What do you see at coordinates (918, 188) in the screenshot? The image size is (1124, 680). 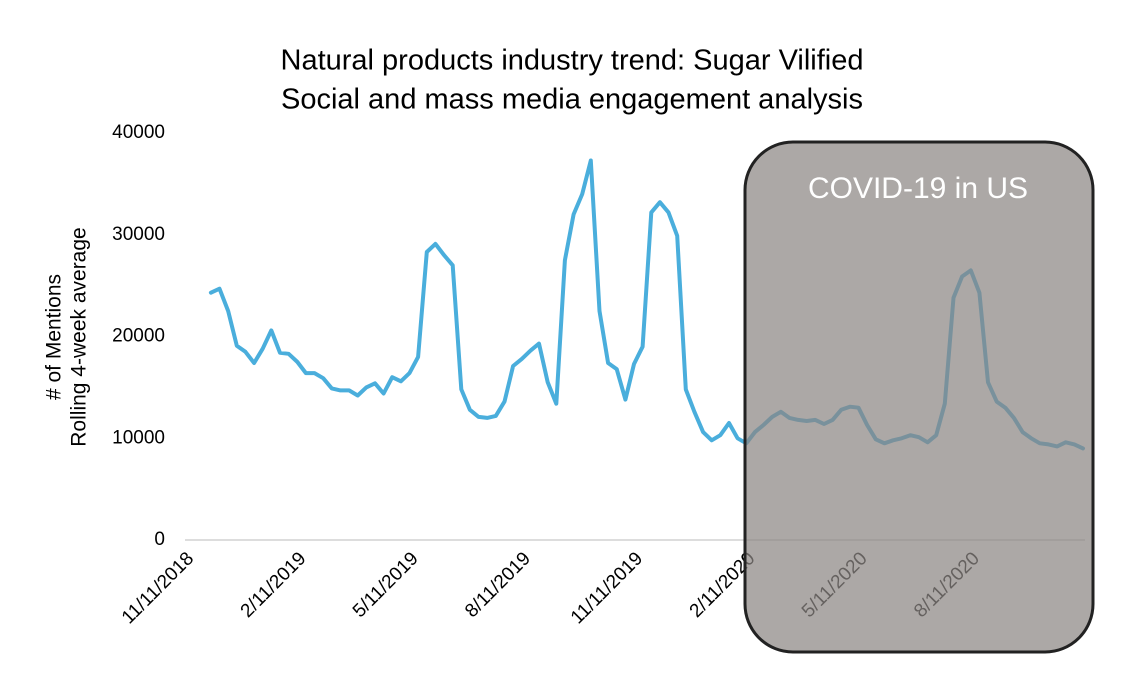 I see `annotation: COVID-19 in US` at bounding box center [918, 188].